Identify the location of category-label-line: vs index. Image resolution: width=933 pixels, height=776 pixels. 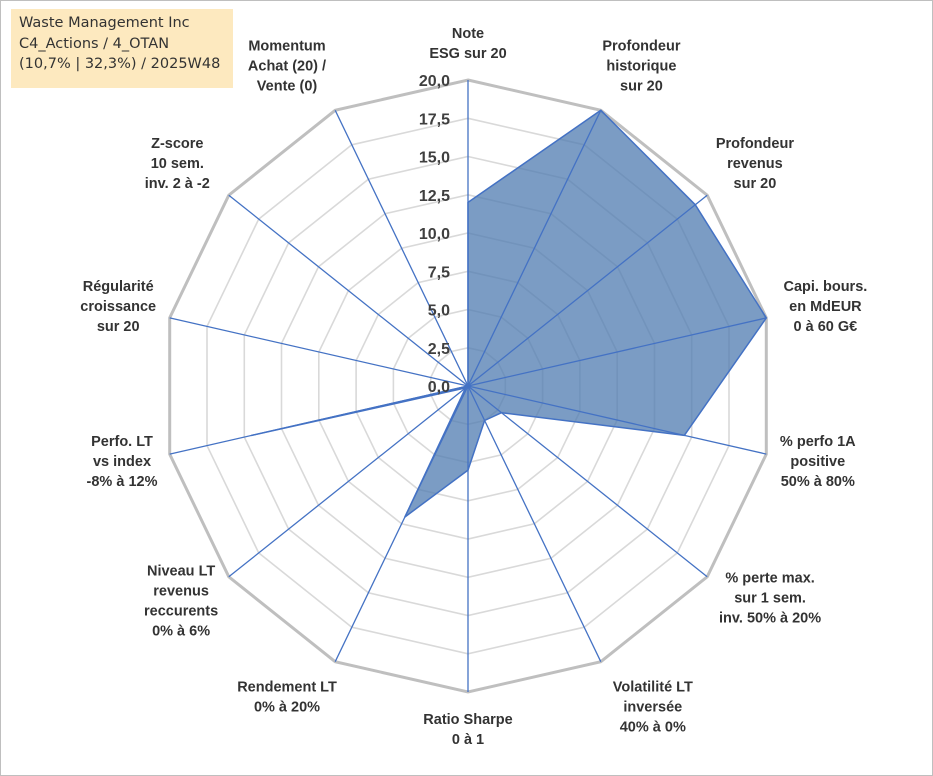
(122, 462).